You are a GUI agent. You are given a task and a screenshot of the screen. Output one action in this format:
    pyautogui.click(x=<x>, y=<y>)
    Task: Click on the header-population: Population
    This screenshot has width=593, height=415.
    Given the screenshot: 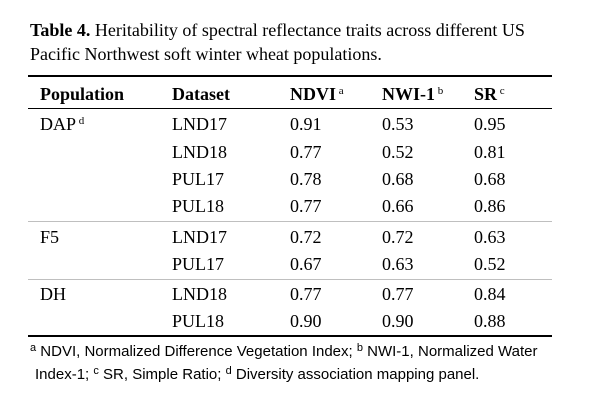 What is the action you would take?
    pyautogui.click(x=82, y=94)
    